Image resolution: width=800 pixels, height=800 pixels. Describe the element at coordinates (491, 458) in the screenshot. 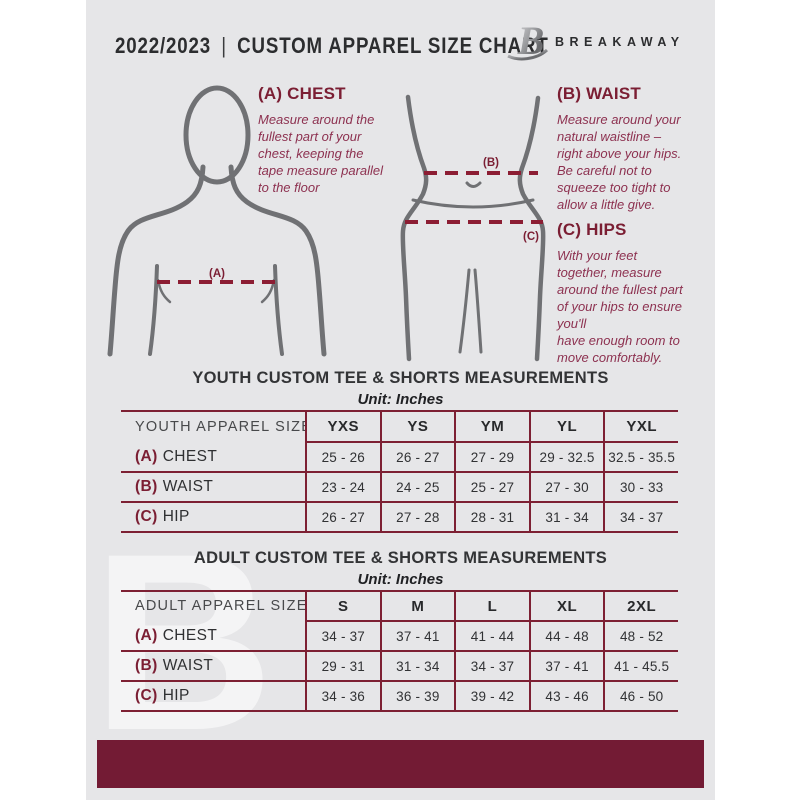

I see `table-cell: 27 - 29` at that location.